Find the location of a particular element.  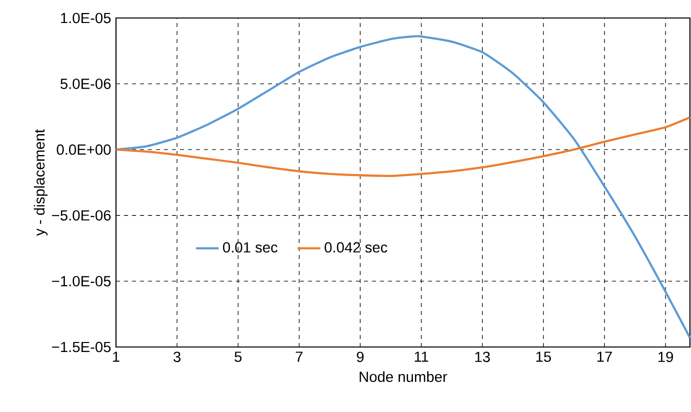

legend-label: 0.01 sec is located at coordinates (250, 247).